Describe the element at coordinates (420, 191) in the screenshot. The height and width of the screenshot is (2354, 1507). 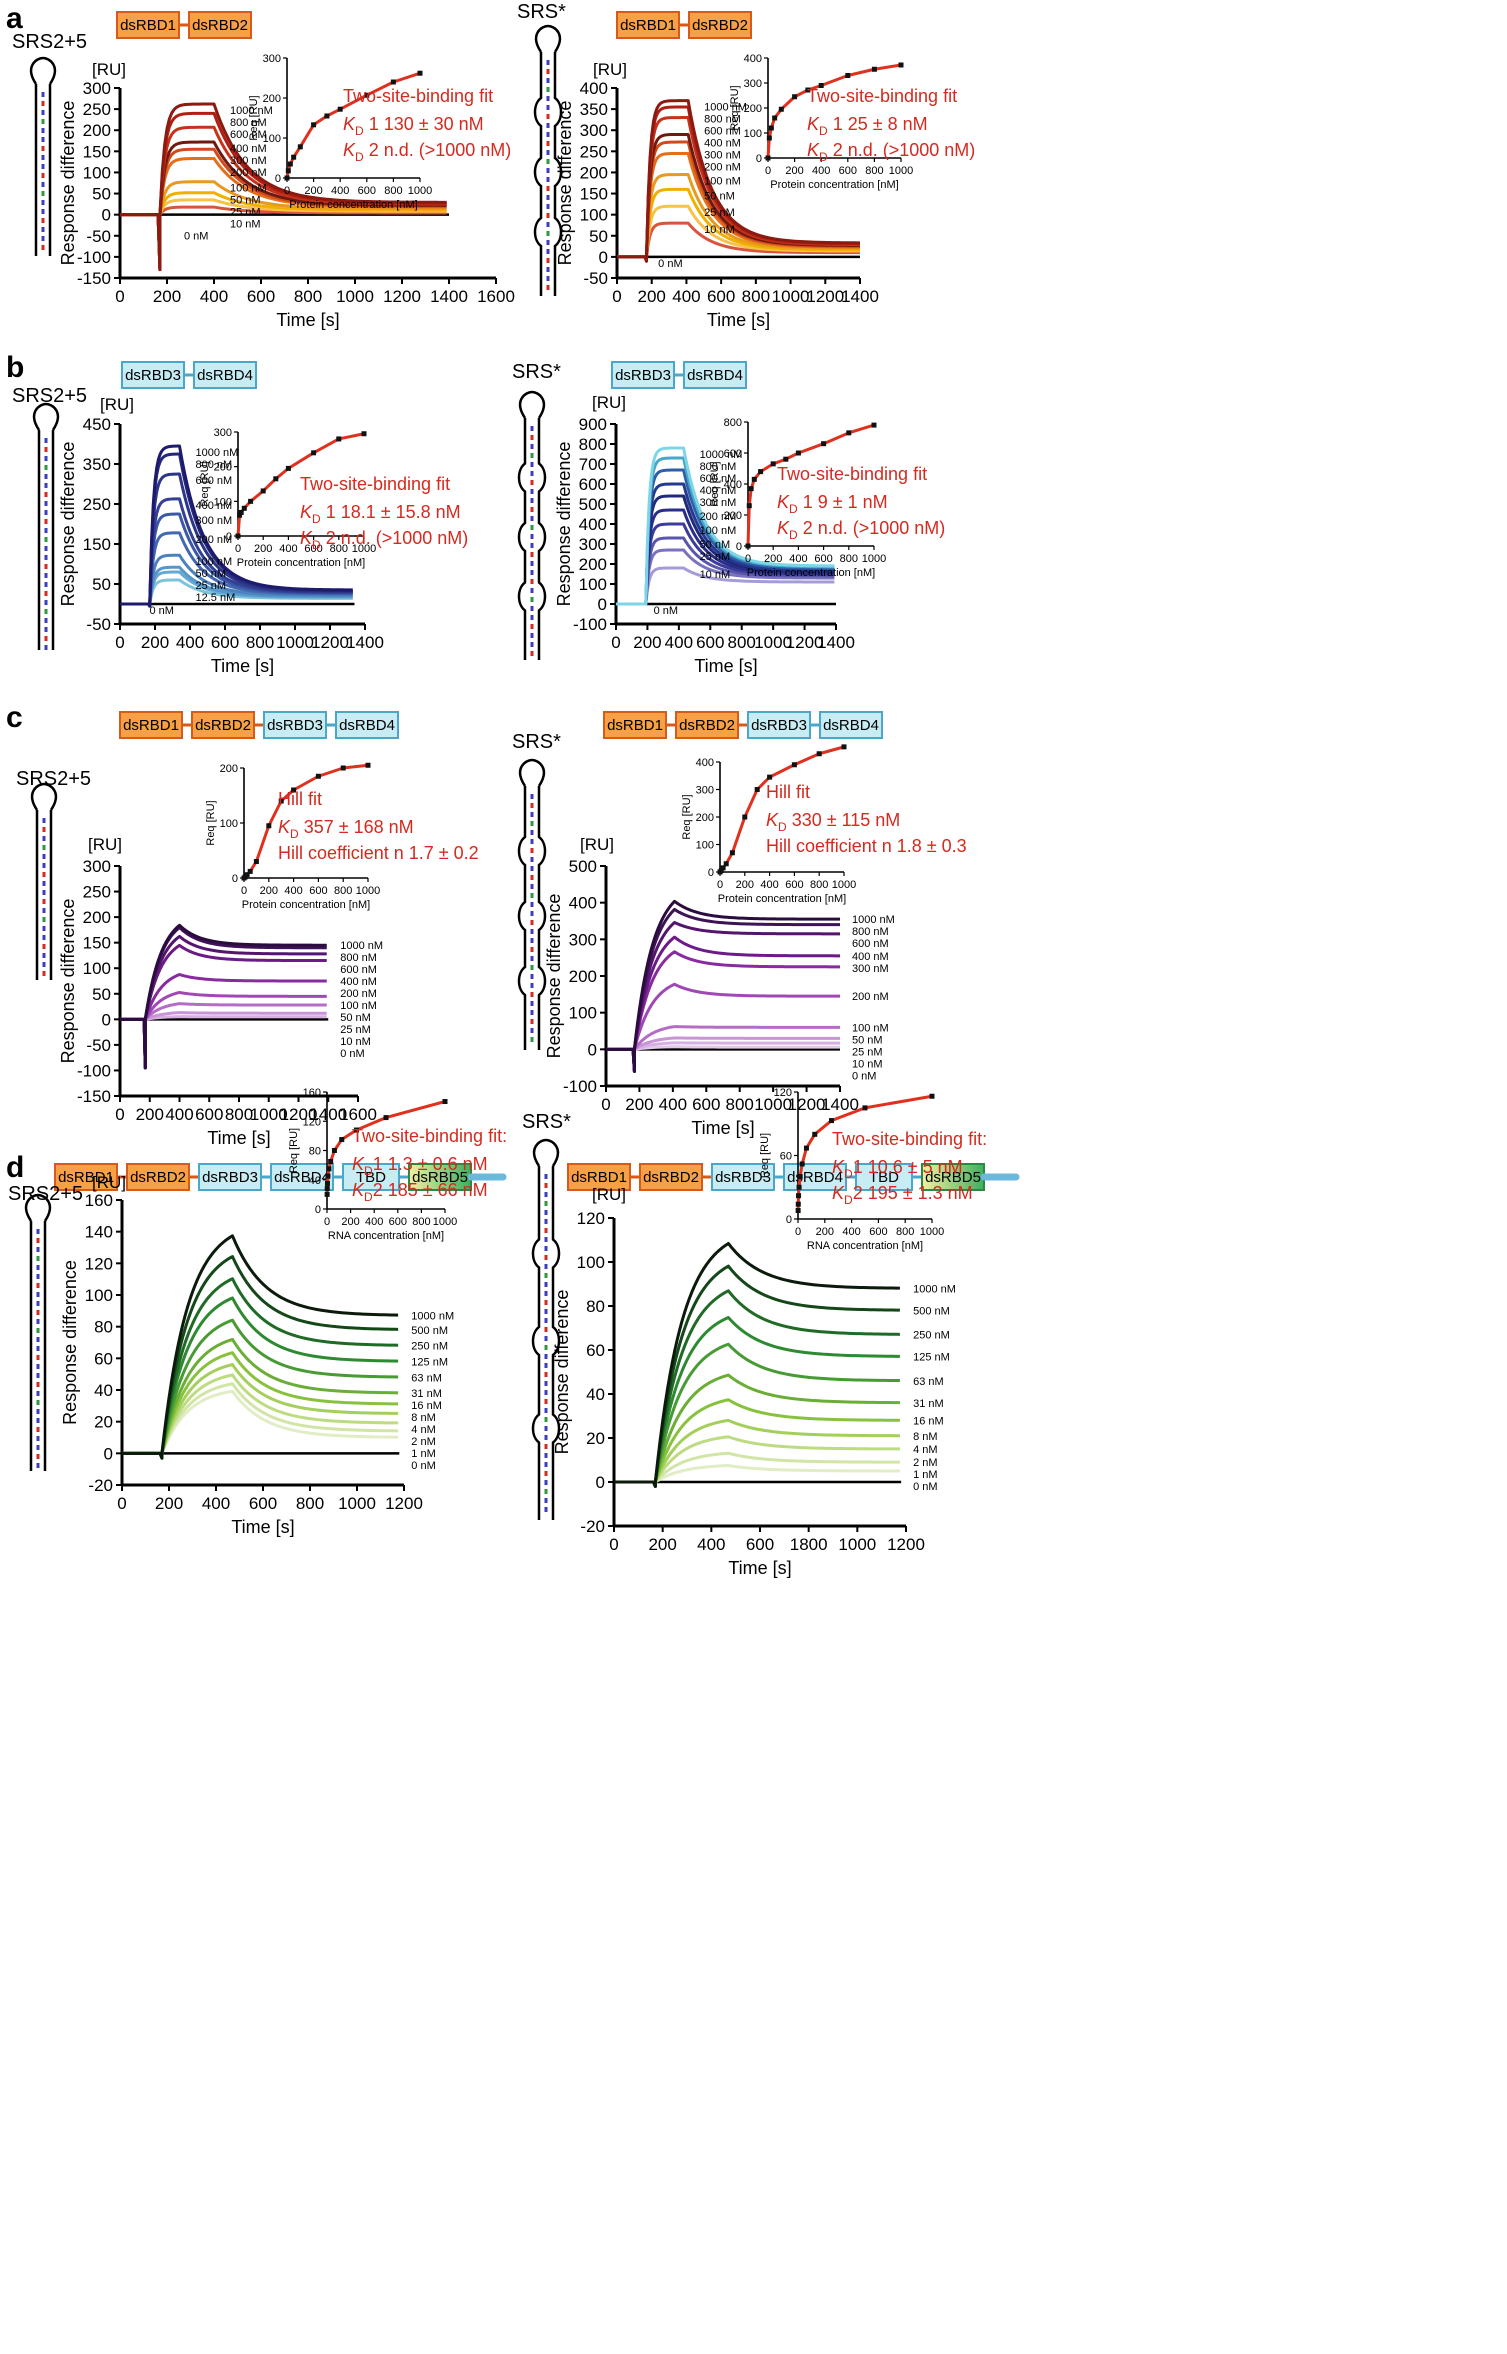
I see `inset-x-tick-label: 1000` at that location.